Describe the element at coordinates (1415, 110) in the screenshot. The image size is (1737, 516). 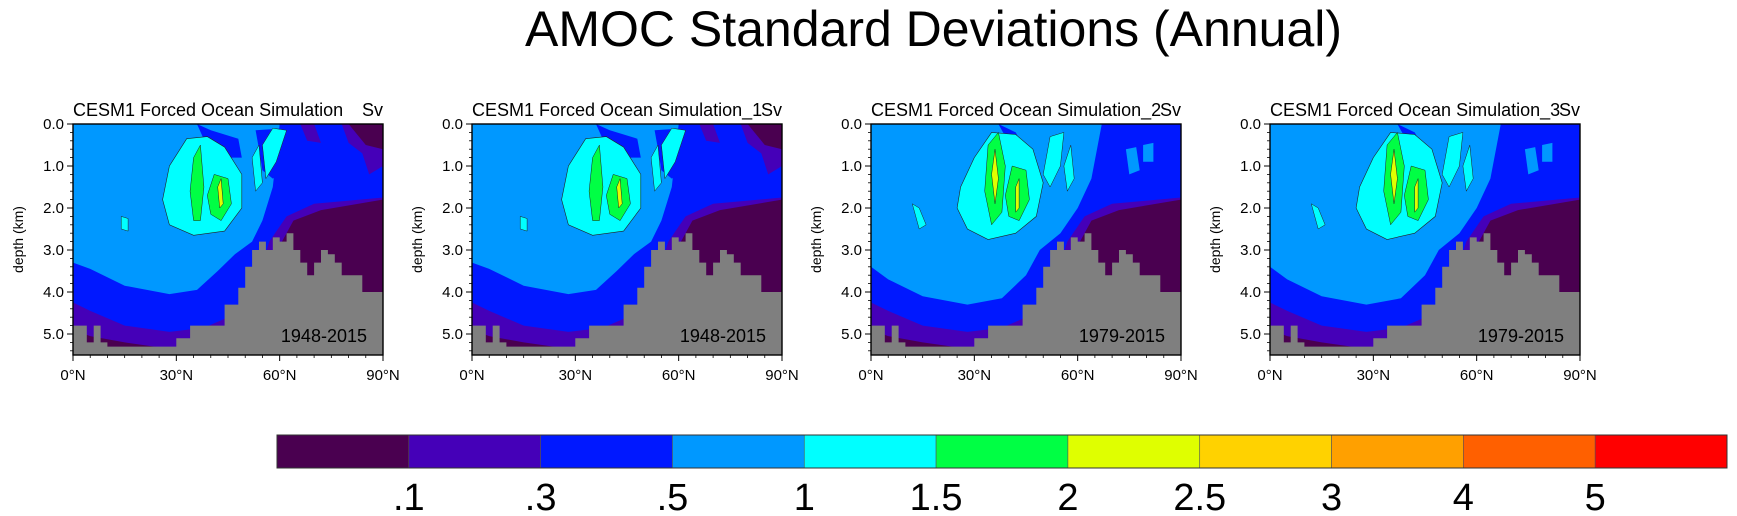
I see `panel-title: CESM1 Forced Ocean Simulation_3` at that location.